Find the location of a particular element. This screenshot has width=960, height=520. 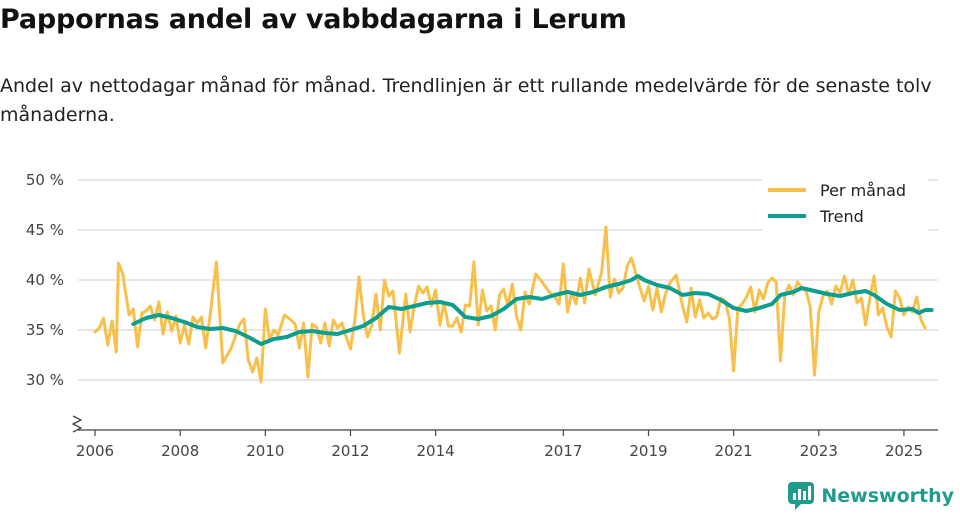

newsworthy-brand: Newsworthy is located at coordinates (870, 496).